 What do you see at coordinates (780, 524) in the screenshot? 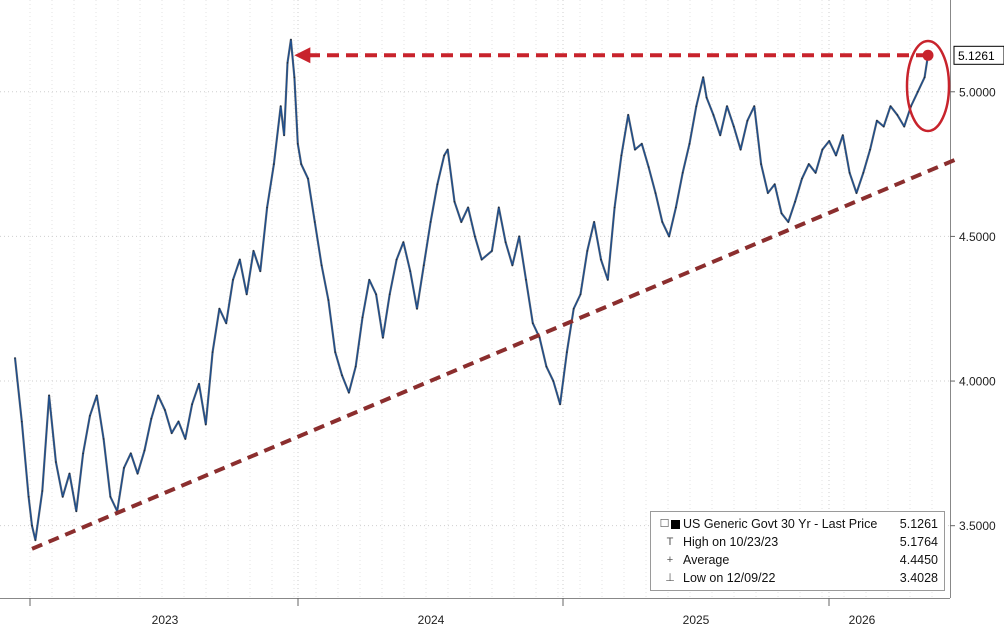
I see `legend-series-label: US Generic Govt 30 Yr - Last Price` at bounding box center [780, 524].